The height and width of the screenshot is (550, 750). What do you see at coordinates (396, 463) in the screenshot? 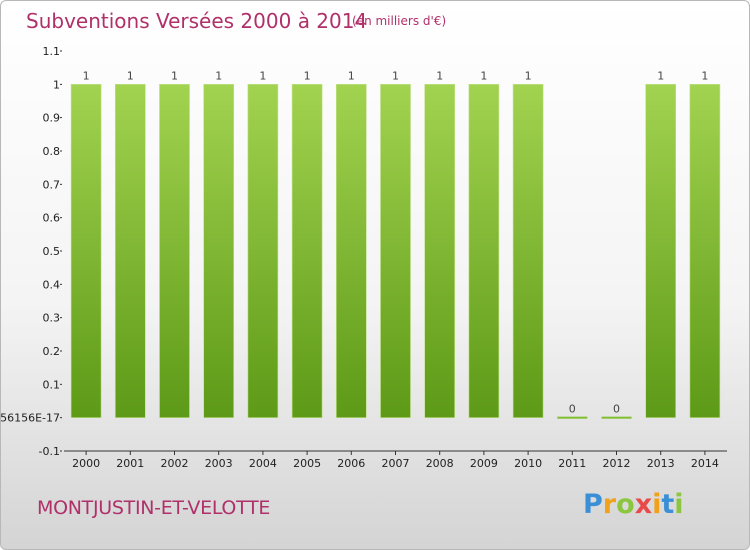
I see `x-tick-label-2007: 2007` at bounding box center [396, 463].